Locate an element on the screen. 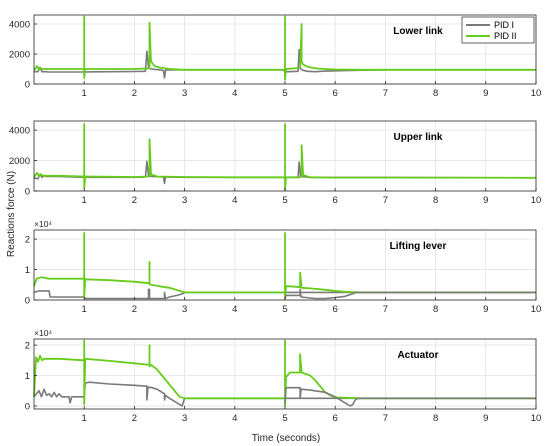 The width and height of the screenshot is (550, 446). legend-box is located at coordinates (498, 30).